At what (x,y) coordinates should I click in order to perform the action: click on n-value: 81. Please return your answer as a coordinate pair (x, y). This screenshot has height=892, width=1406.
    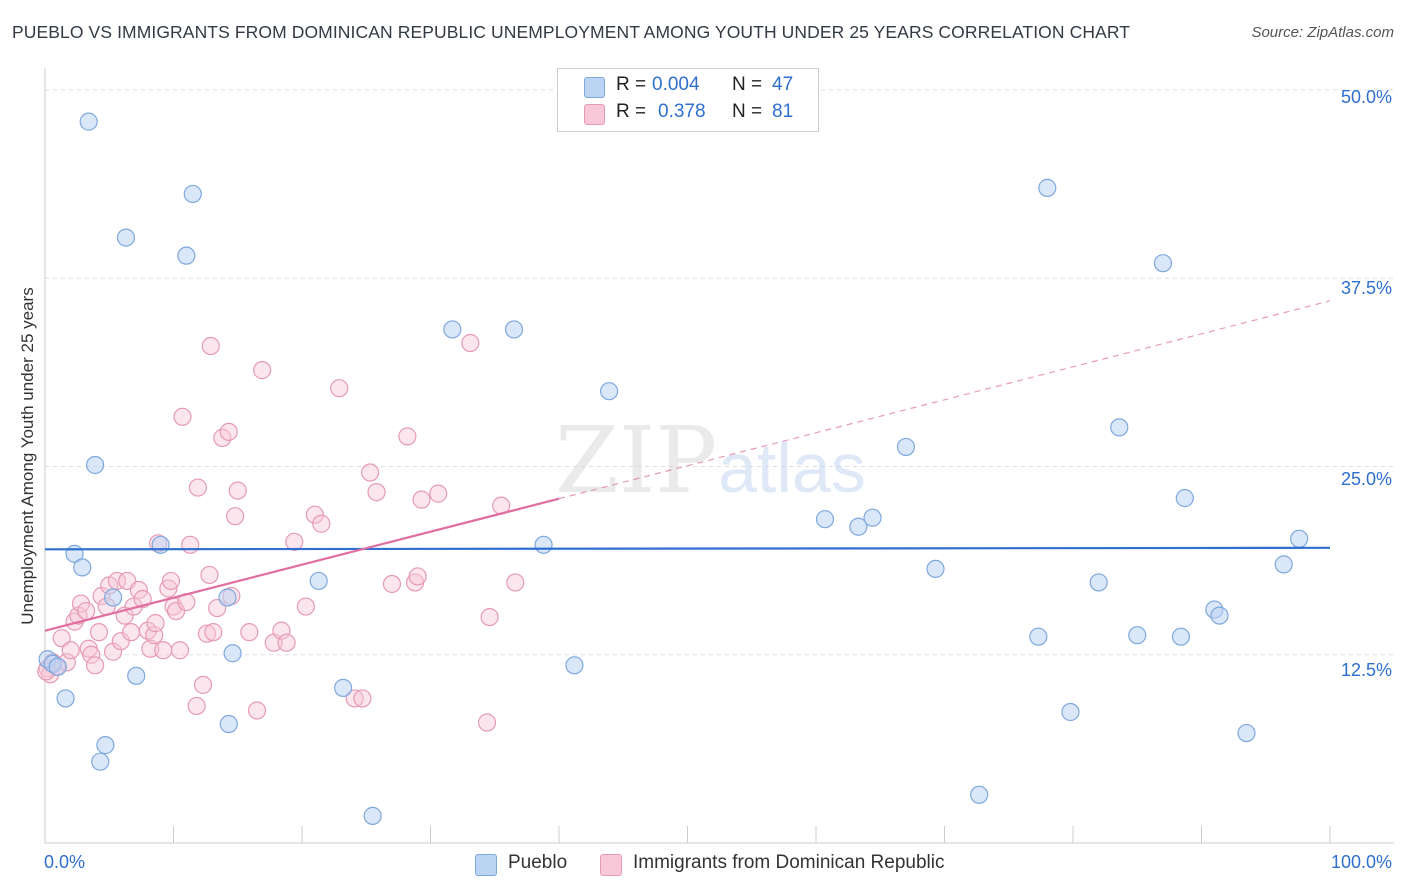
    Looking at the image, I should click on (783, 111).